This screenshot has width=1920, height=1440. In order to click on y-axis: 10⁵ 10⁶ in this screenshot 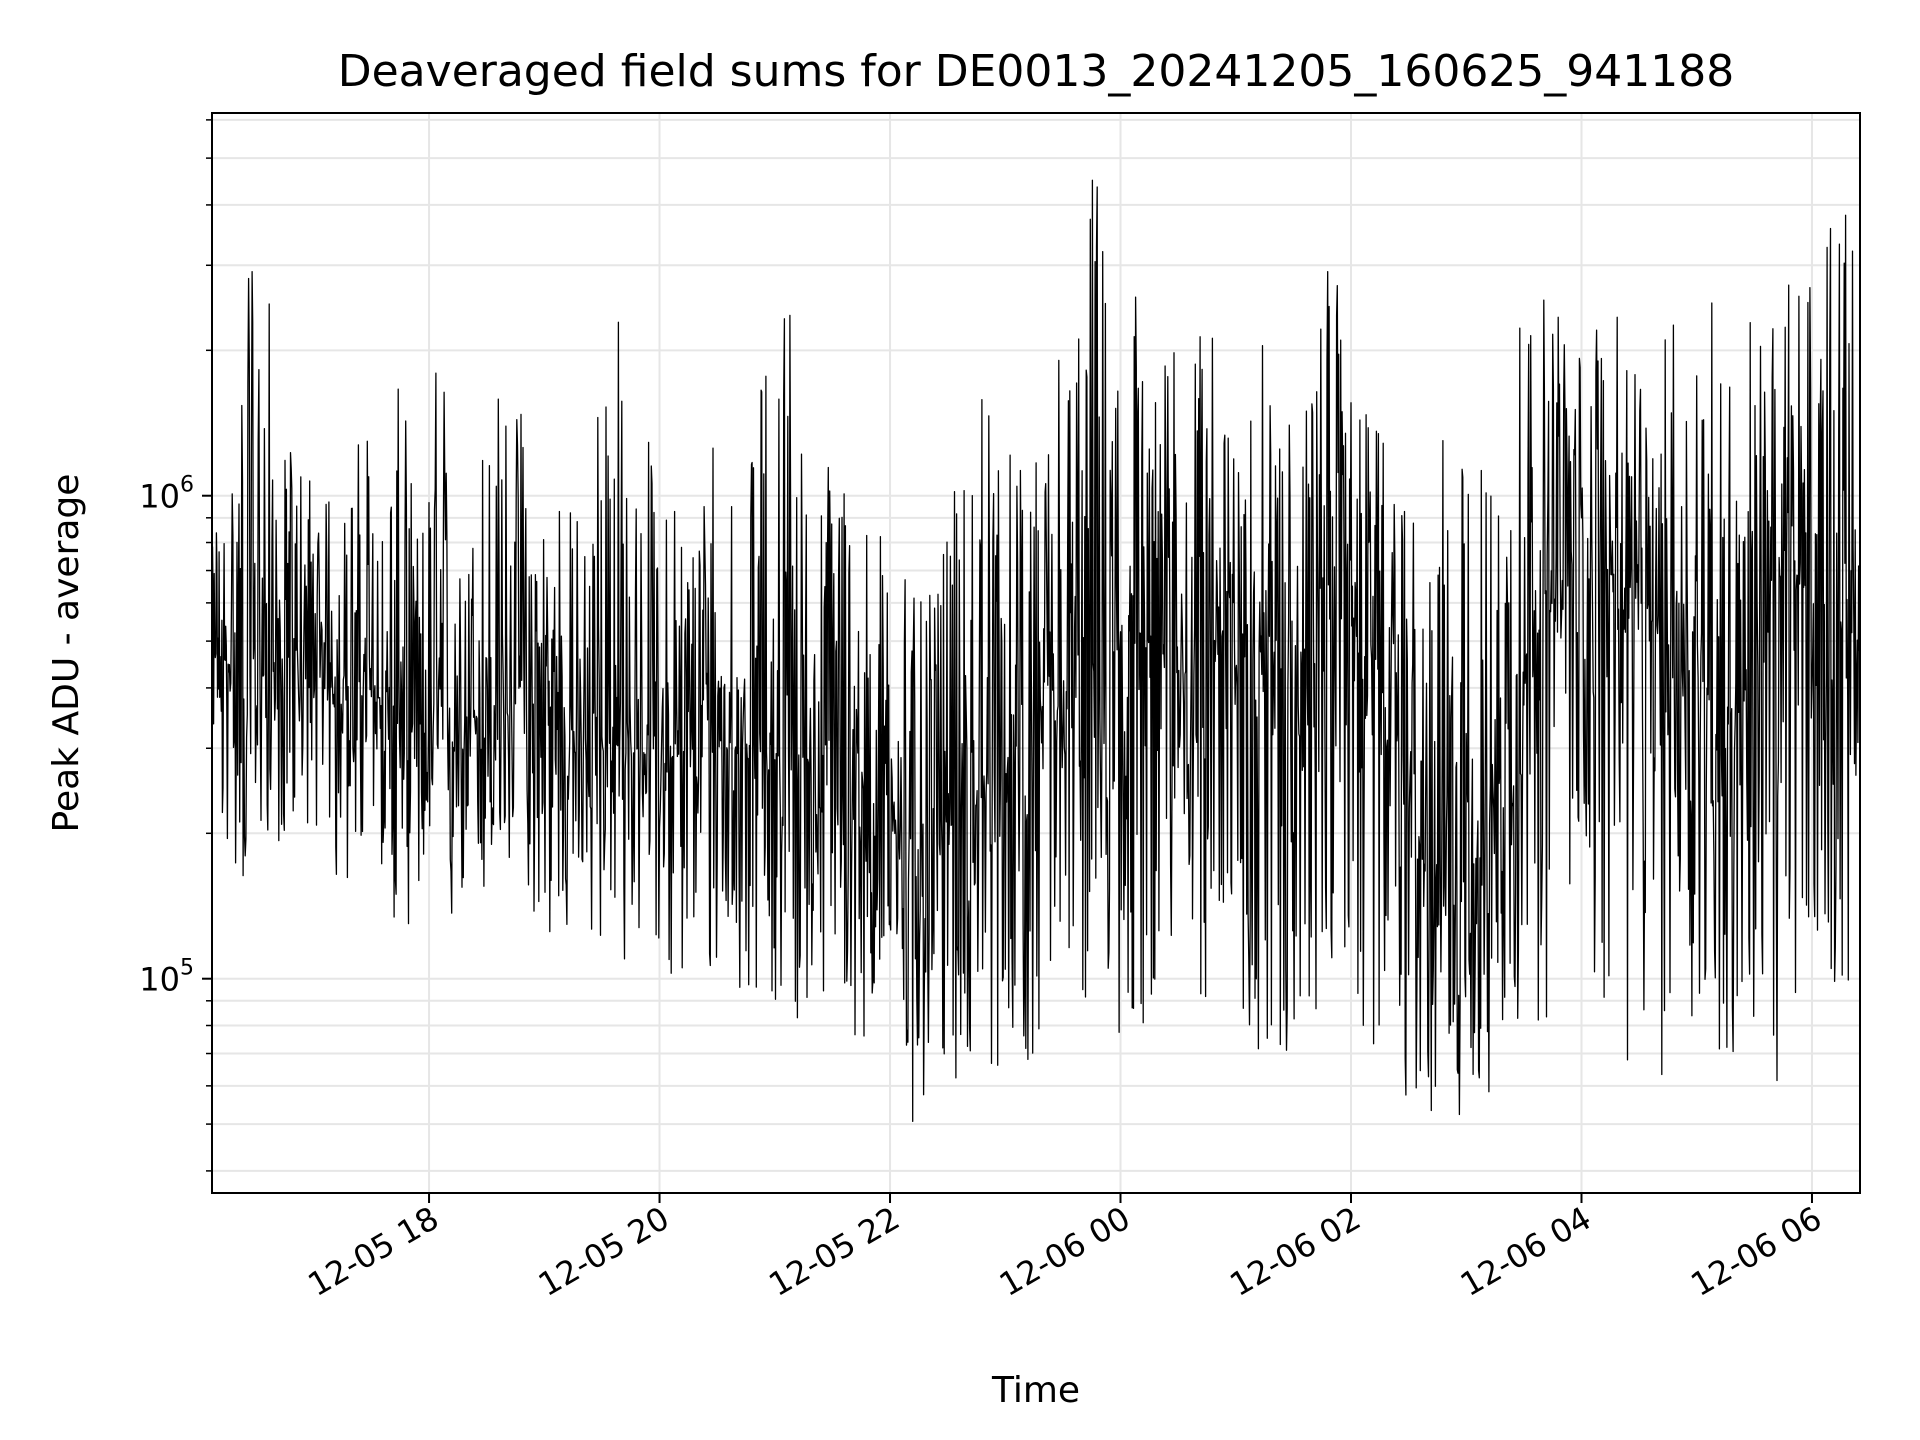, I will do `click(175, 645)`.